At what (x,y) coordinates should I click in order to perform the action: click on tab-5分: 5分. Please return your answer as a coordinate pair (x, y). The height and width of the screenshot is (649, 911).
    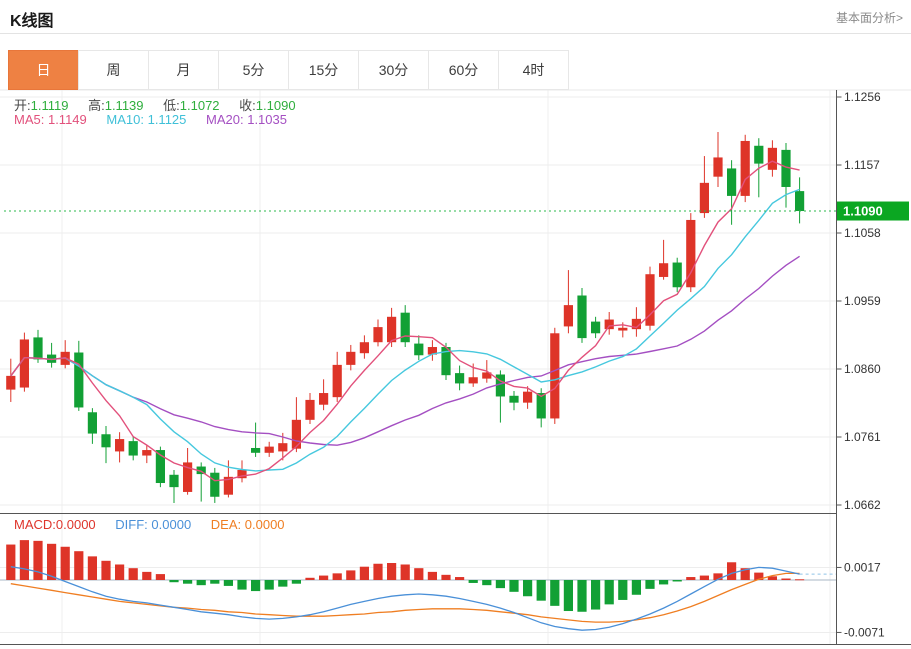
    Looking at the image, I should click on (253, 70).